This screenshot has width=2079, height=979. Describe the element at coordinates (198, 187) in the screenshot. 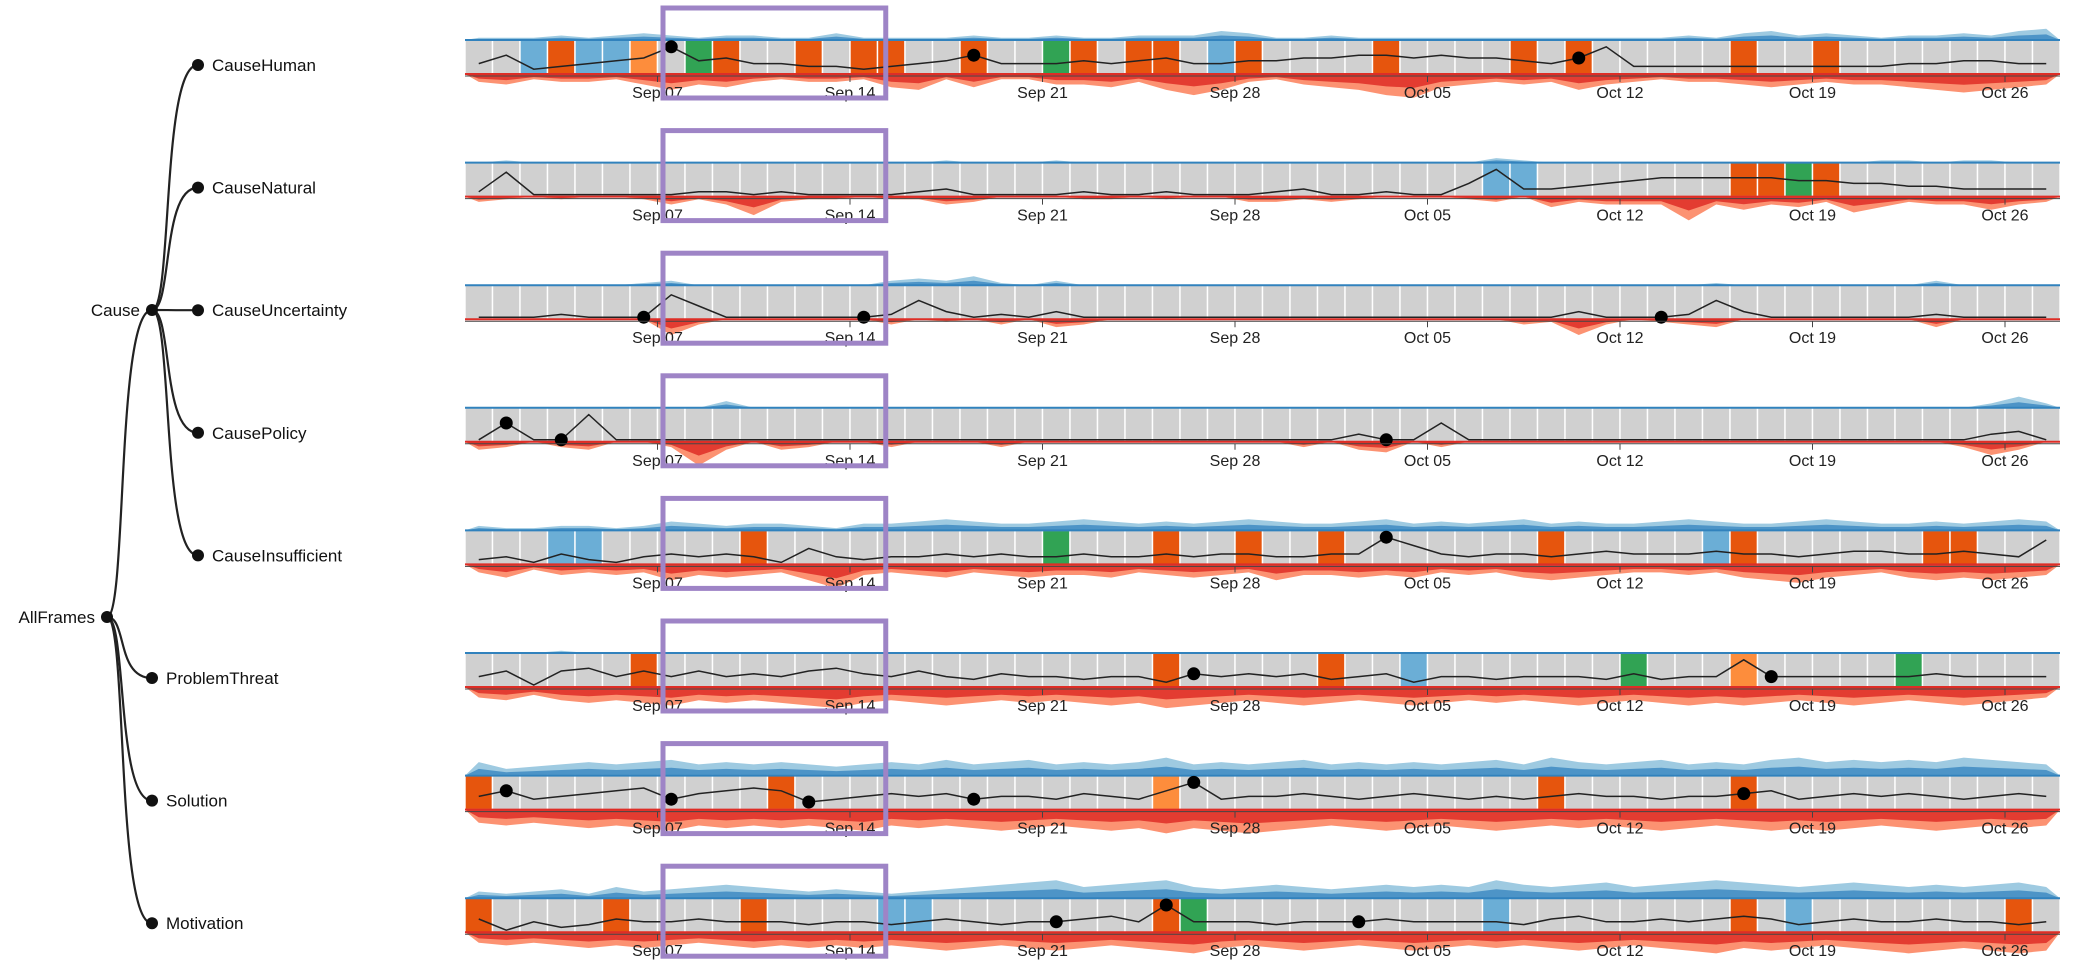

I see `tree-node-causenatural` at that location.